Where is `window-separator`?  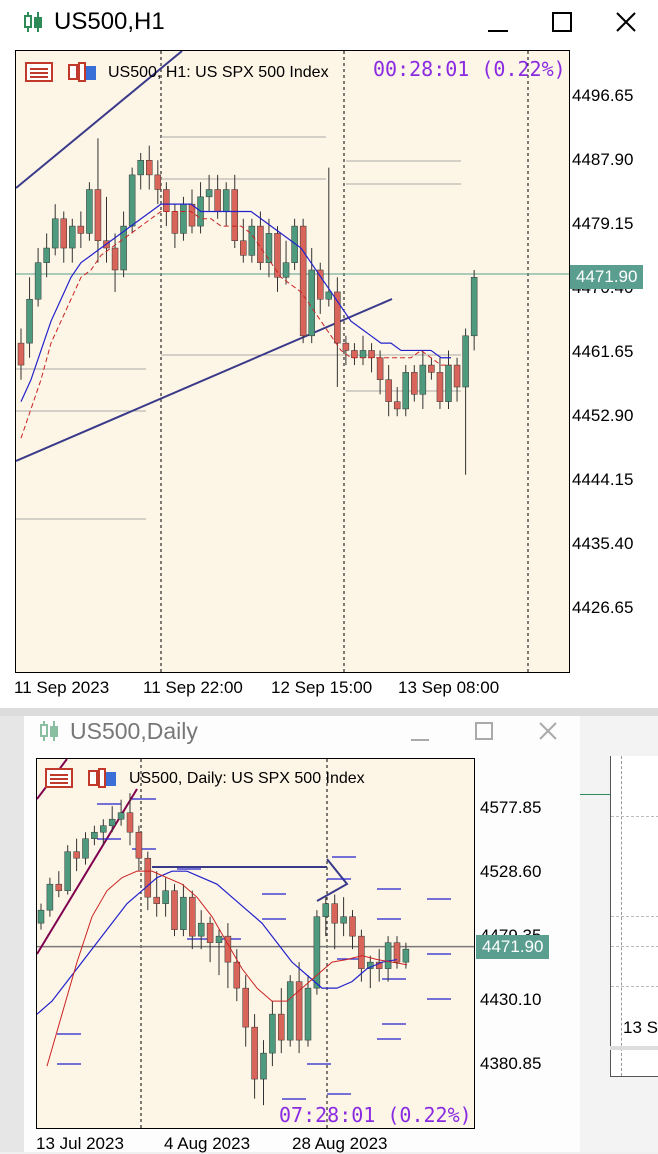 window-separator is located at coordinates (329, 712).